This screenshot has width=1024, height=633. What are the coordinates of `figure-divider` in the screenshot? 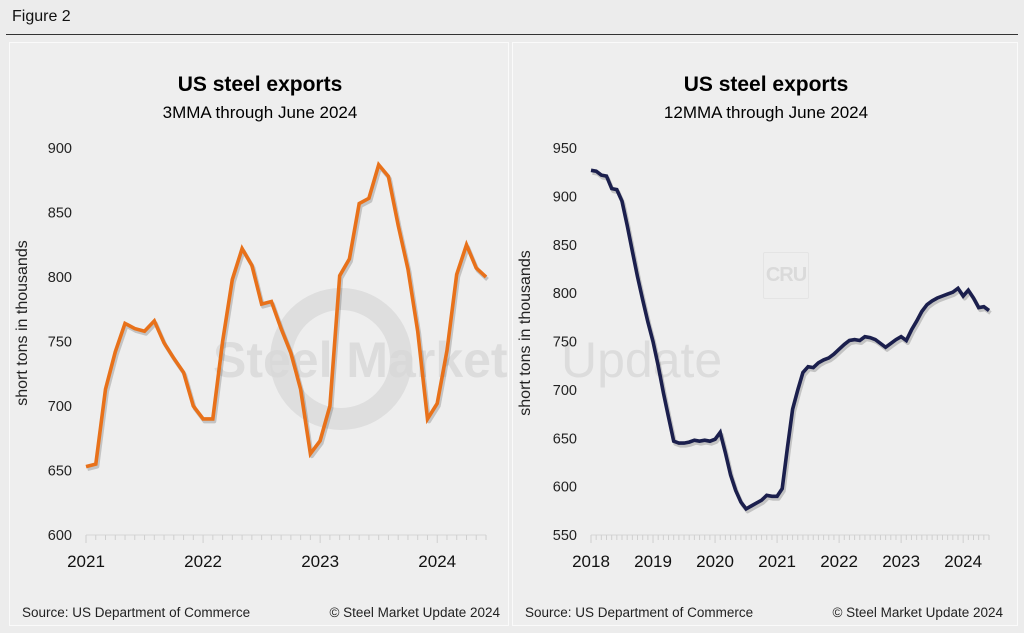 It's located at (512, 34).